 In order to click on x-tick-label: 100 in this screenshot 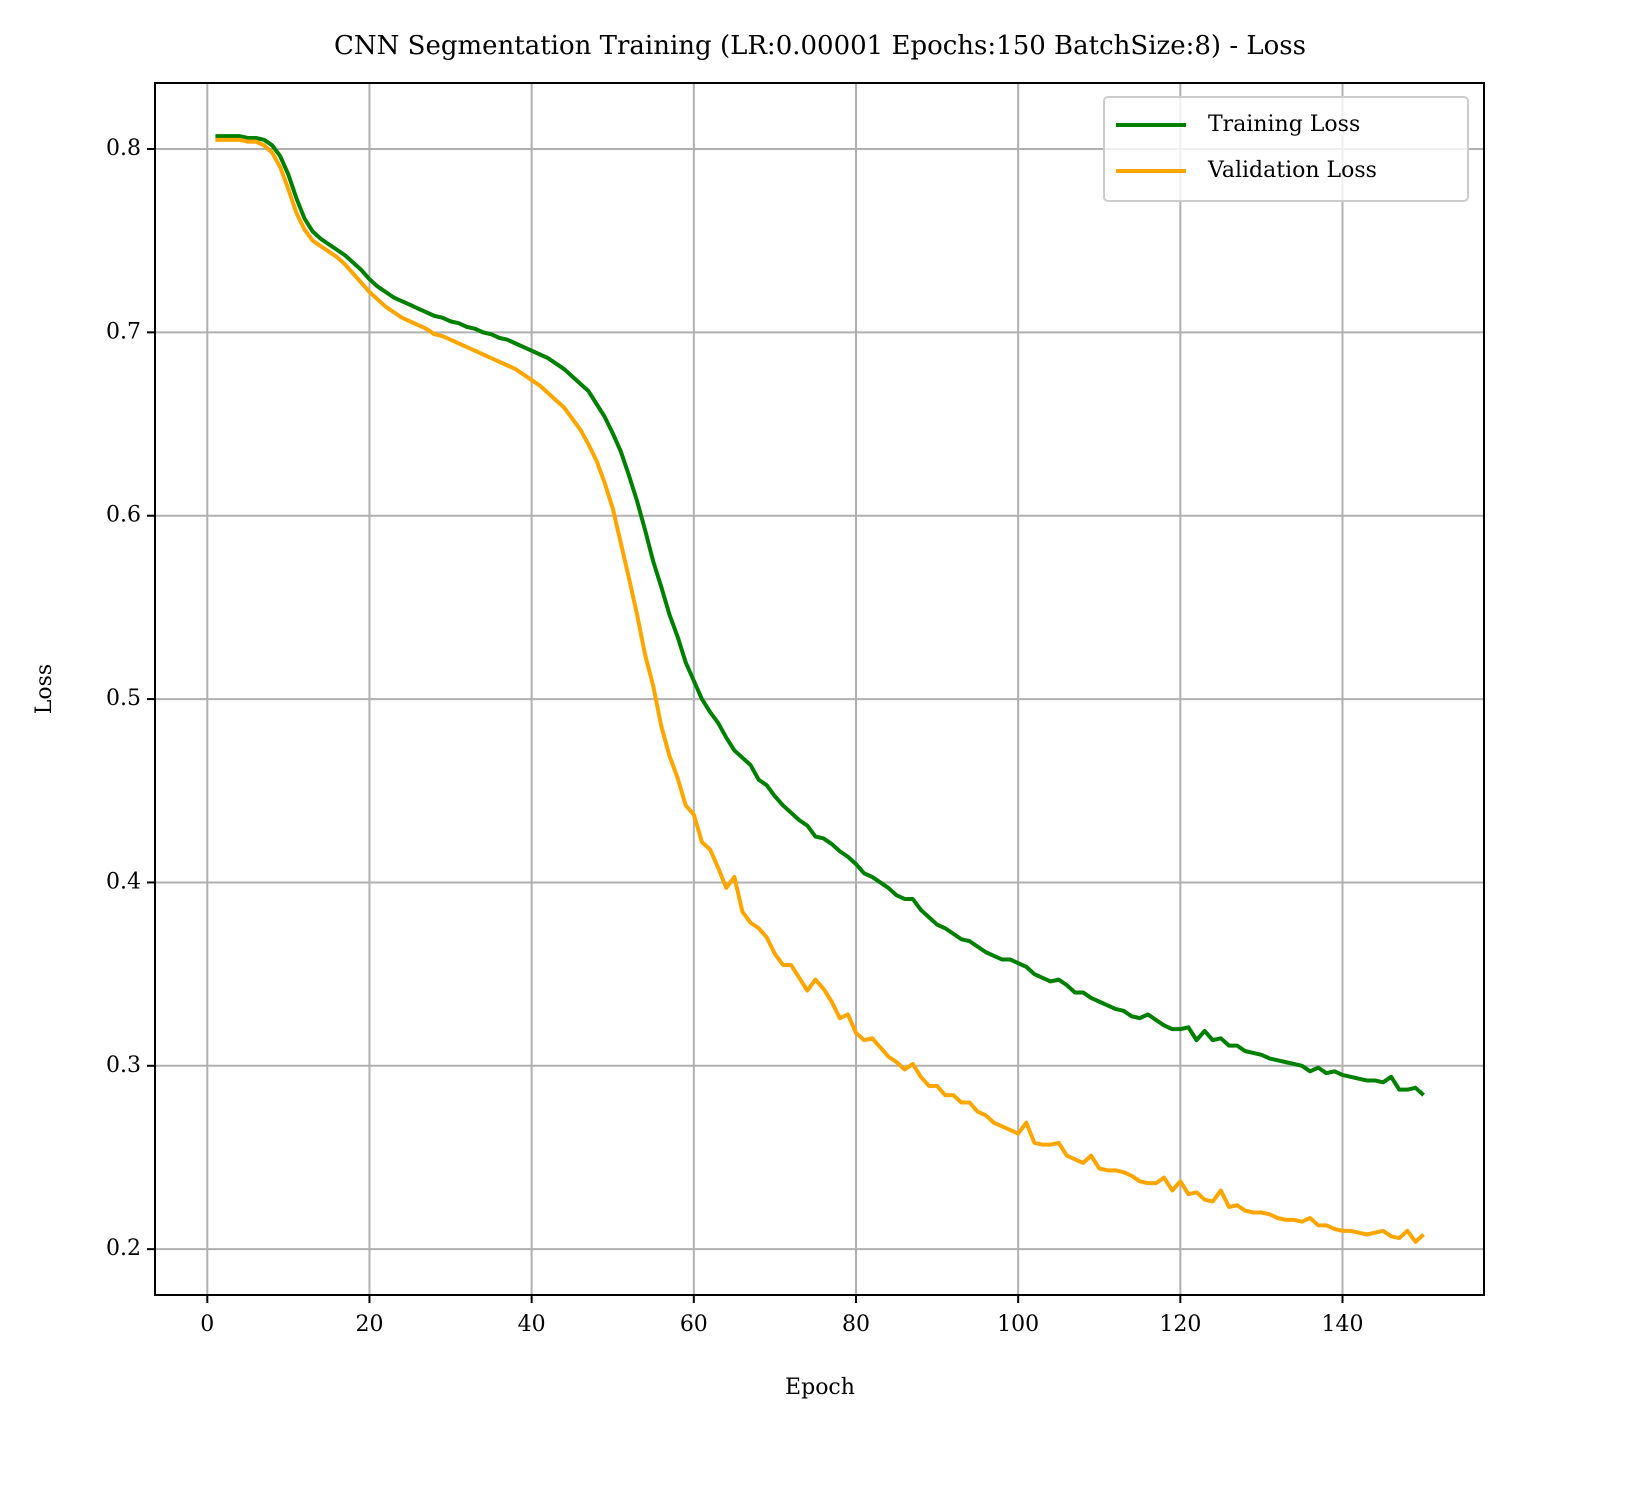, I will do `click(1018, 1324)`.